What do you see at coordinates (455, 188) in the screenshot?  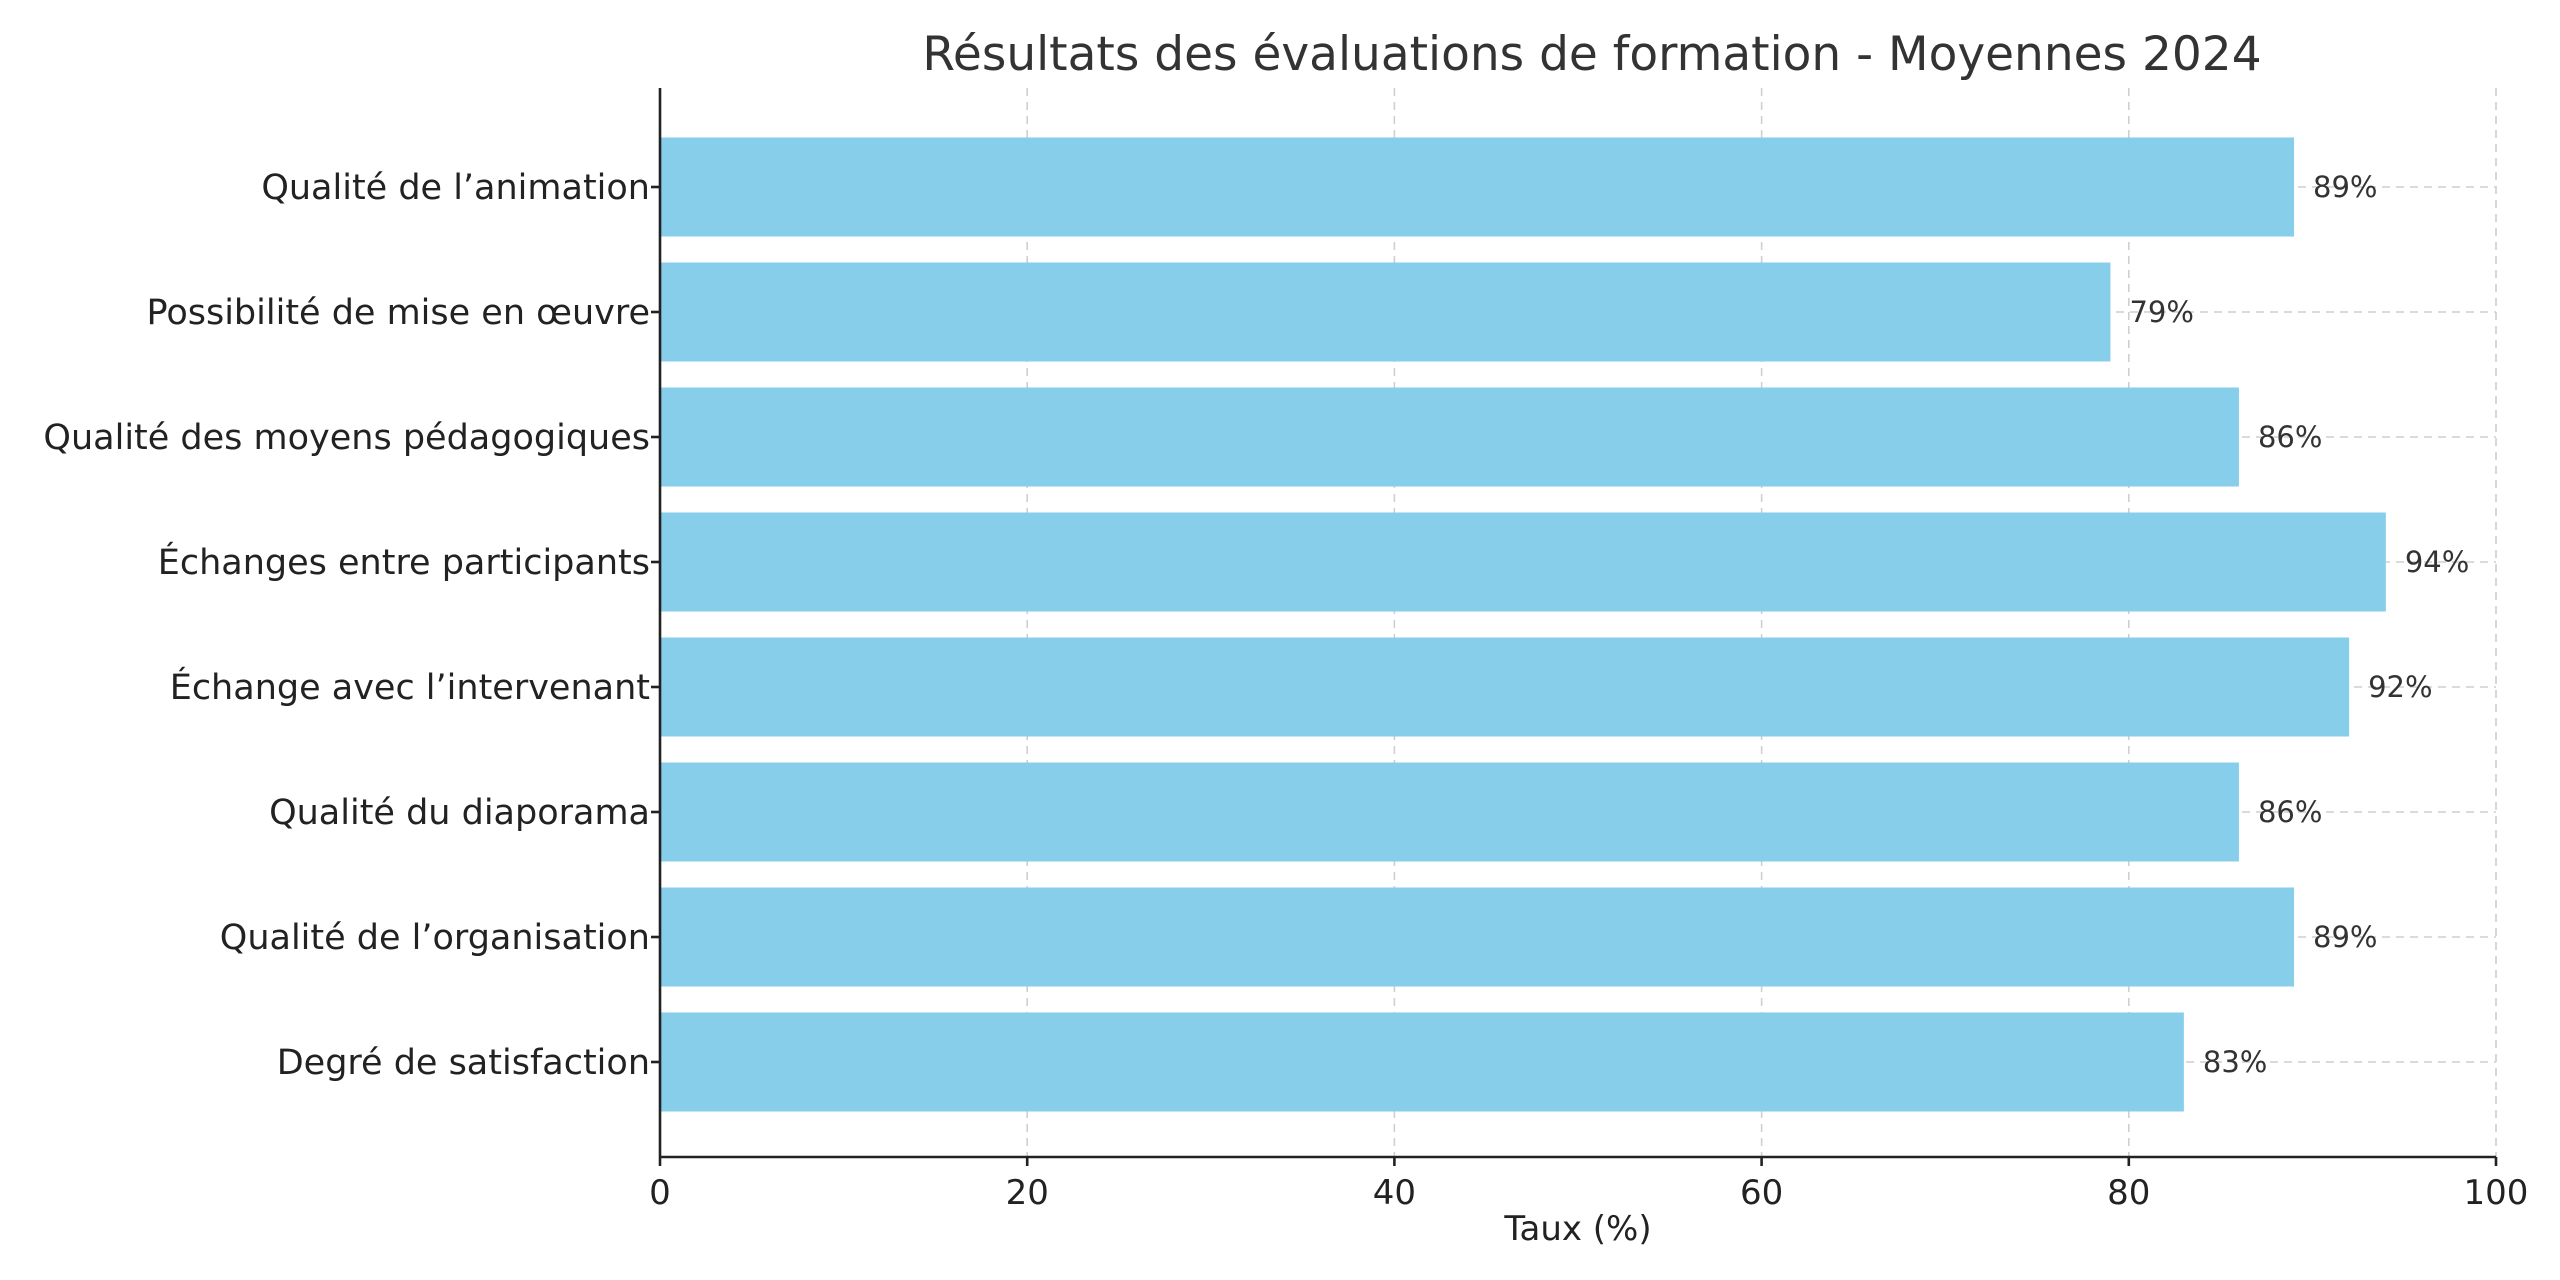 I see `category-label: Qualité de l’animation` at bounding box center [455, 188].